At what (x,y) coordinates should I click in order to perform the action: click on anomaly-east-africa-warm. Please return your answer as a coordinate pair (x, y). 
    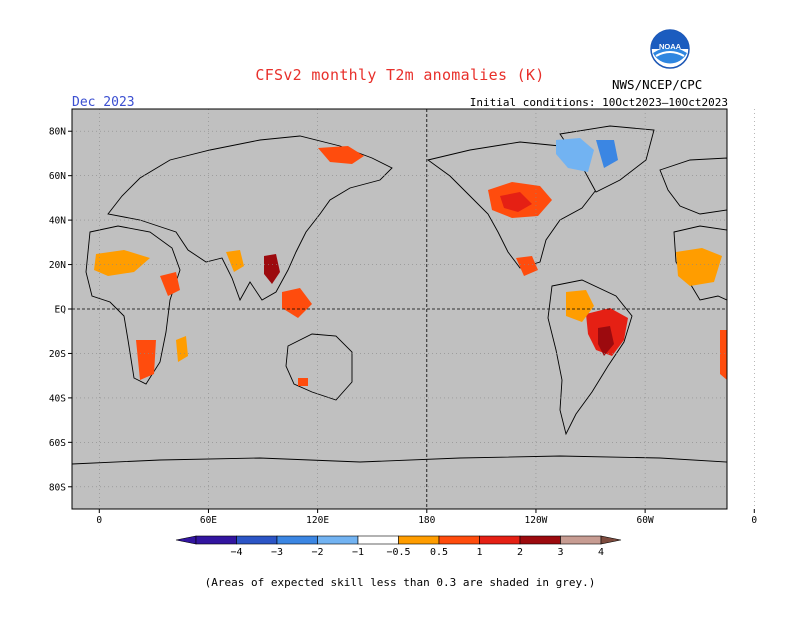
    Looking at the image, I should click on (170, 284).